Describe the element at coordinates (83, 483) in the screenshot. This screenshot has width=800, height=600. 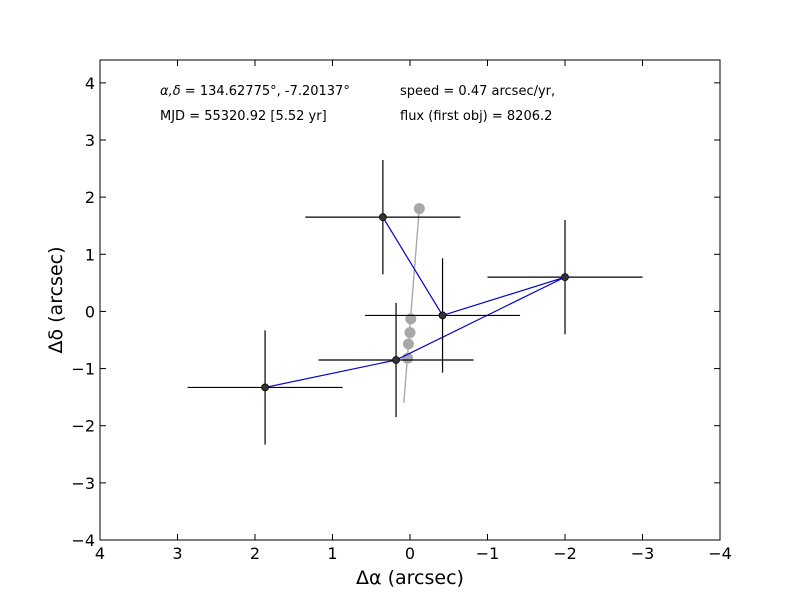
I see `y-tick-label-1: −3` at that location.